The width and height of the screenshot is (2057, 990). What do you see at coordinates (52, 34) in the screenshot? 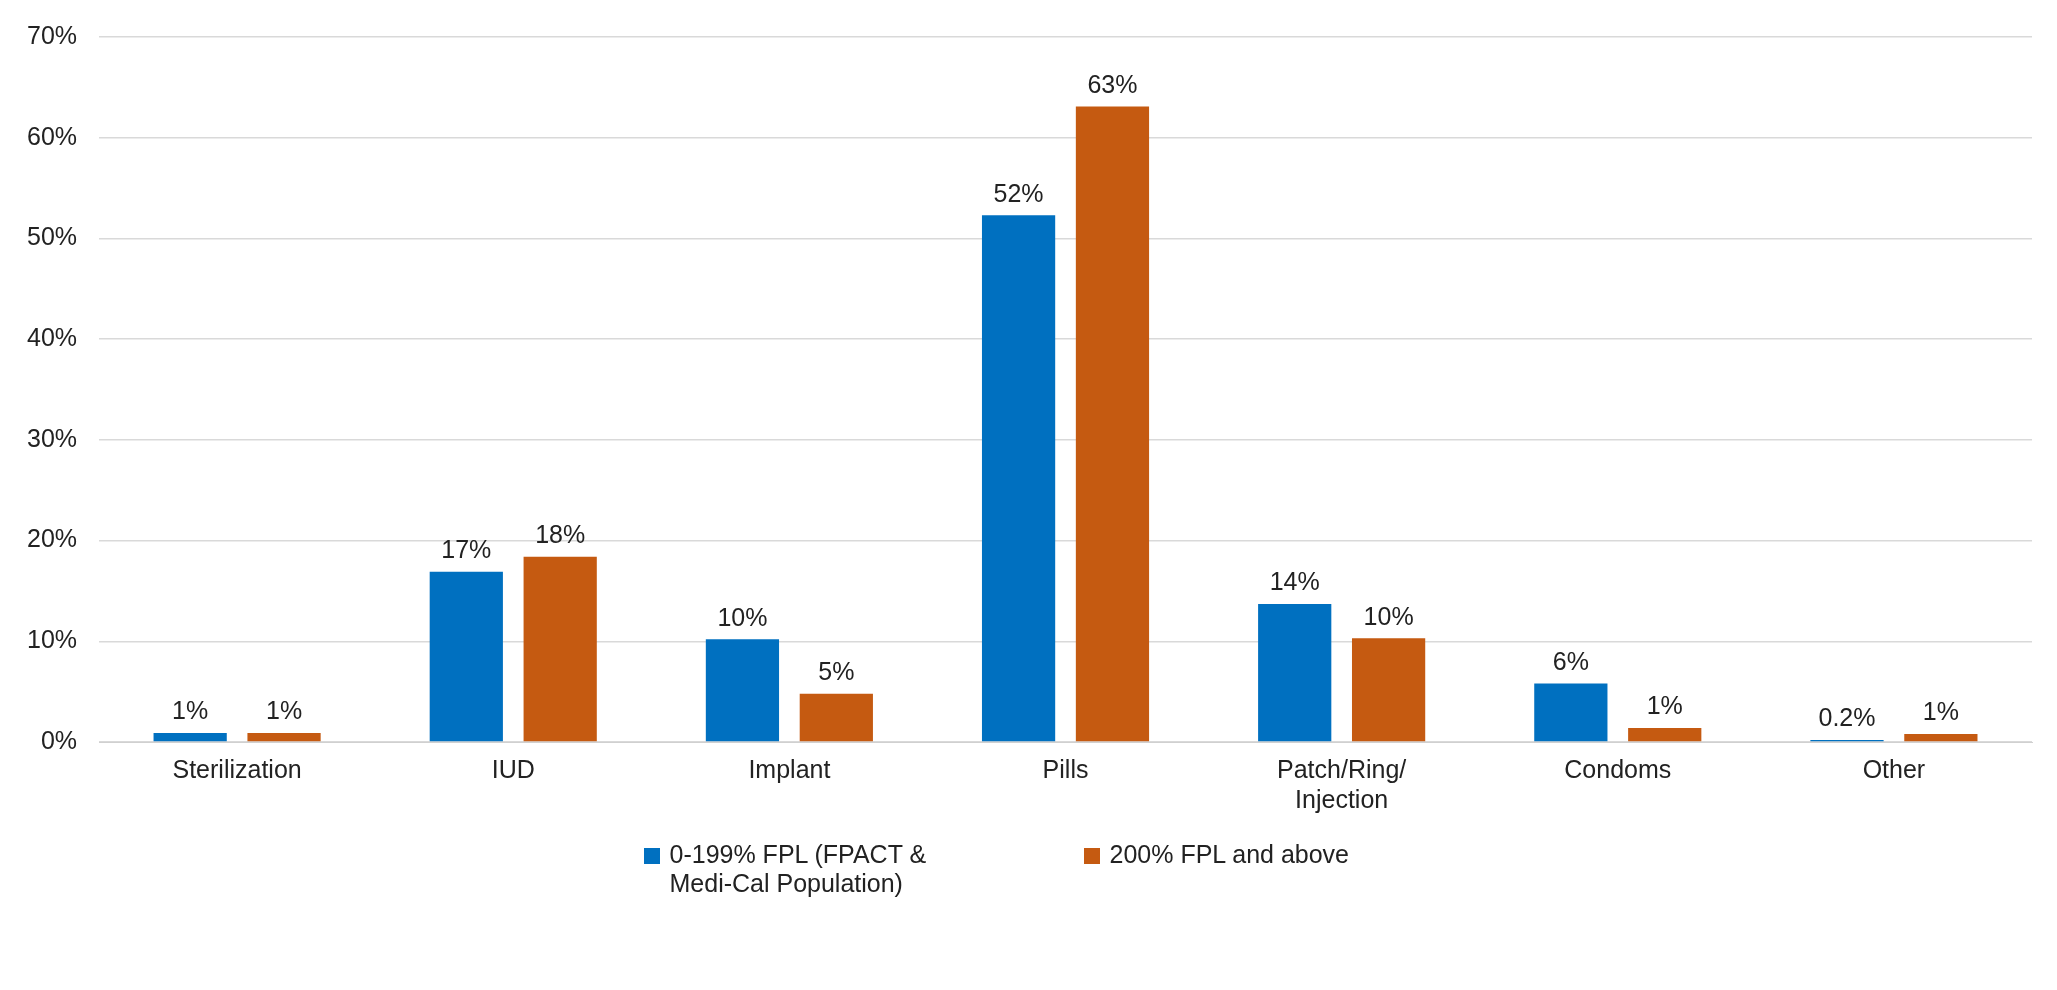
I see `y-tick-label: 70%` at bounding box center [52, 34].